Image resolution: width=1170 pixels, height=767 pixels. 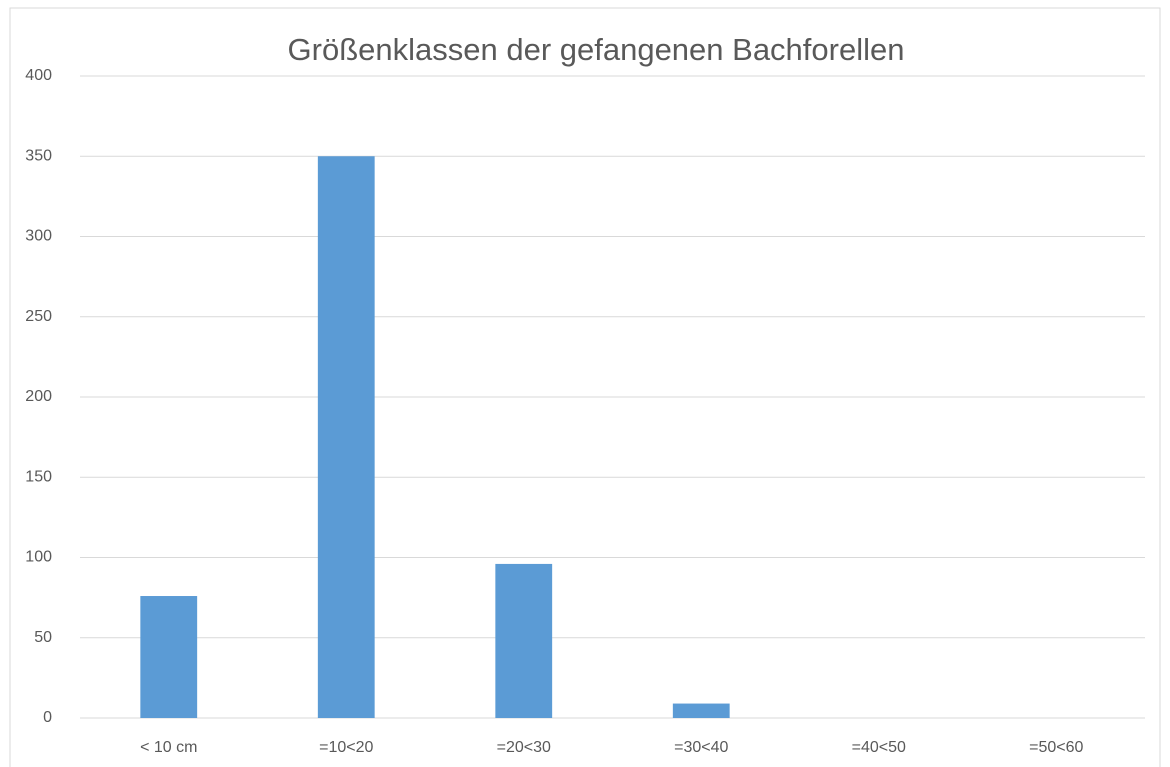 I want to click on y-tick-label: 350, so click(x=38, y=155).